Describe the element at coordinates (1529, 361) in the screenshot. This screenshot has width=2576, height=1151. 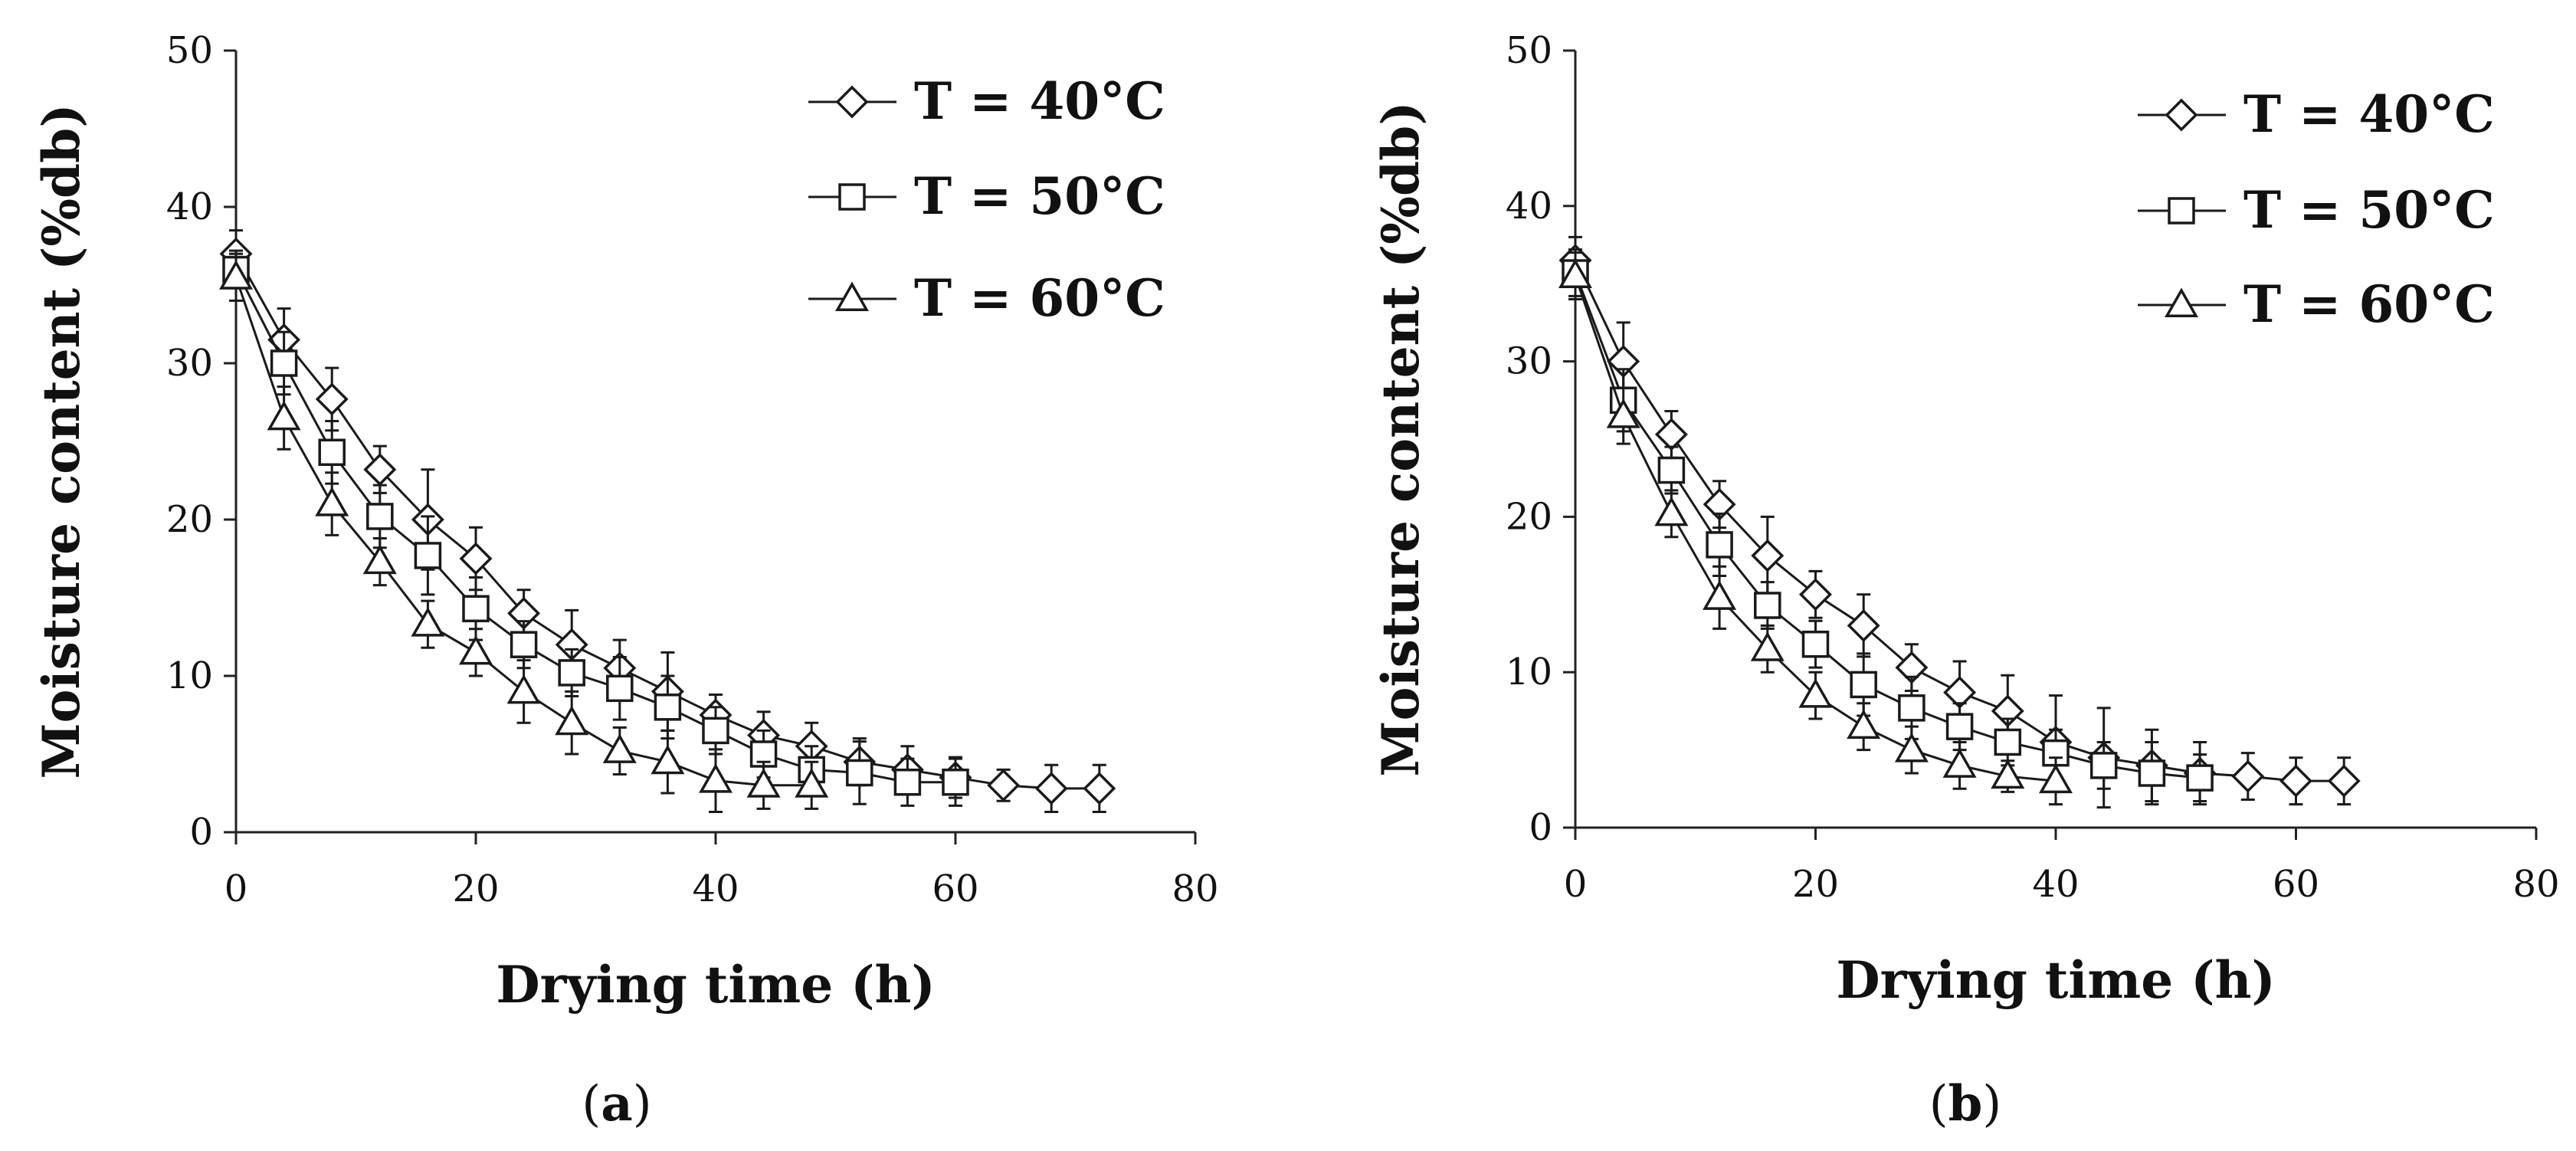
I see `y-tick-label: 30` at that location.